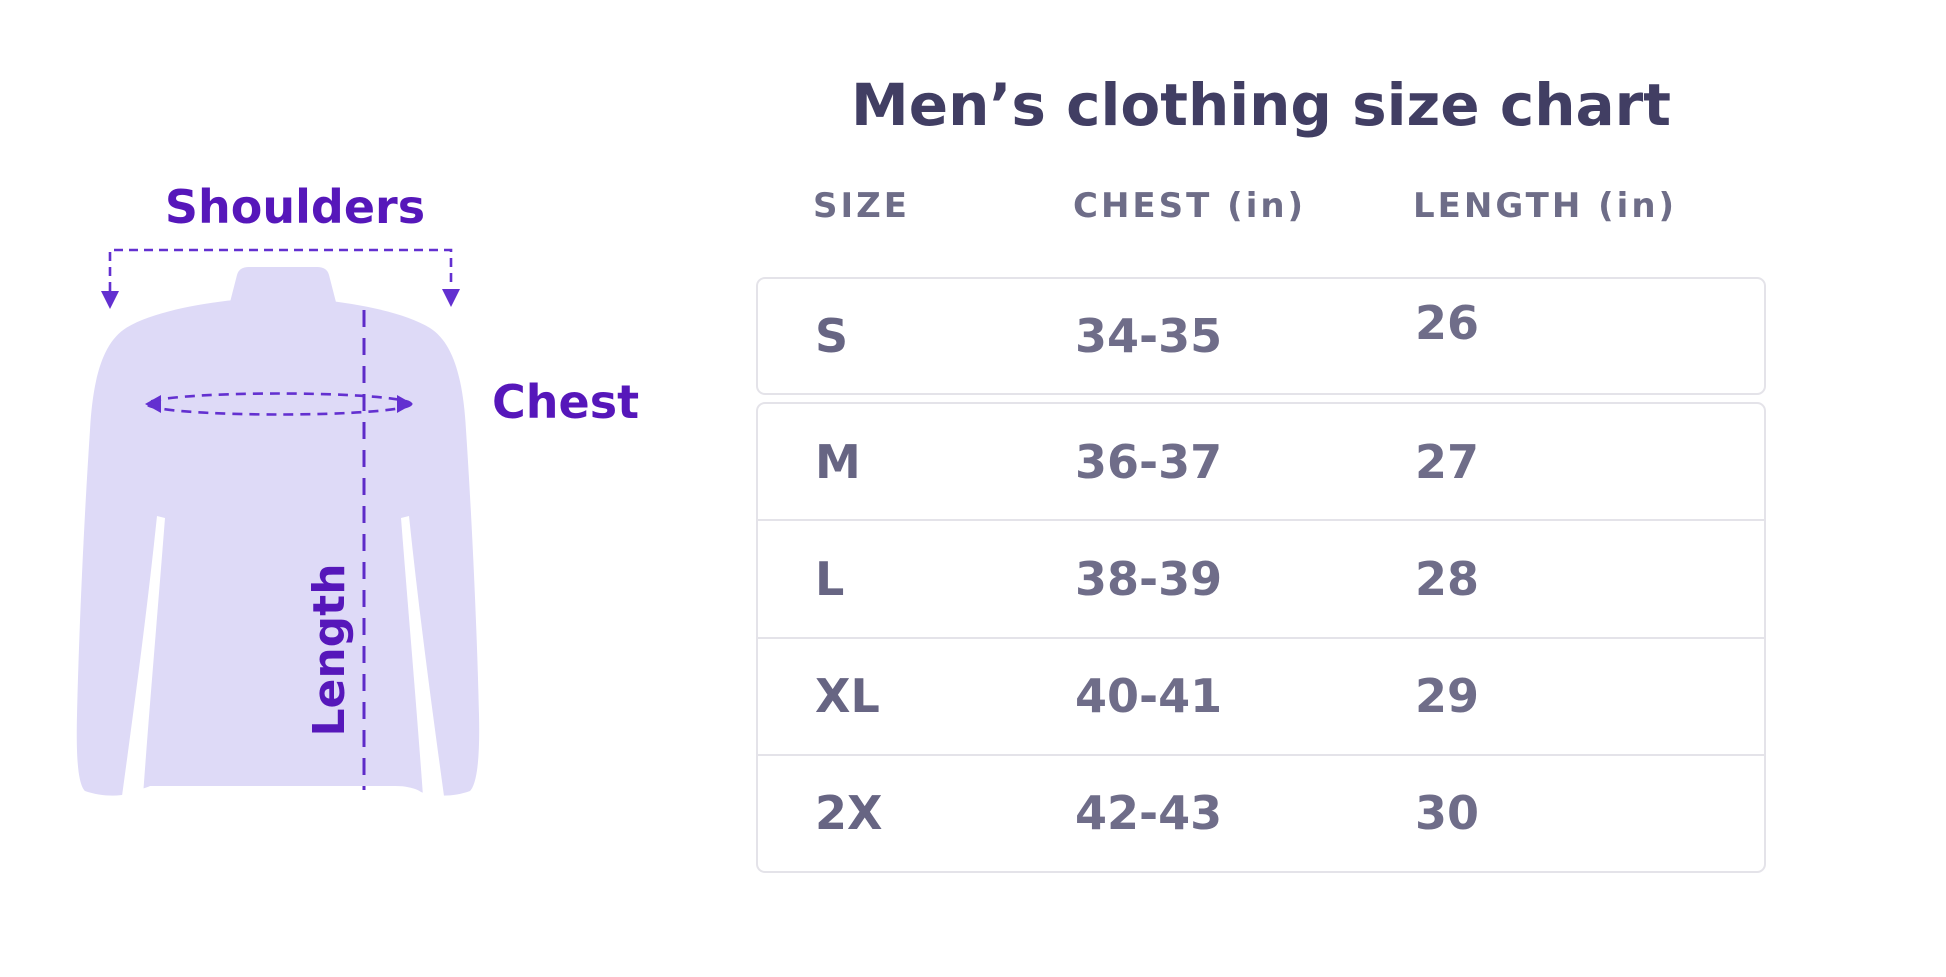 The width and height of the screenshot is (1946, 977). I want to click on shoulders-arrow-left, so click(110, 300).